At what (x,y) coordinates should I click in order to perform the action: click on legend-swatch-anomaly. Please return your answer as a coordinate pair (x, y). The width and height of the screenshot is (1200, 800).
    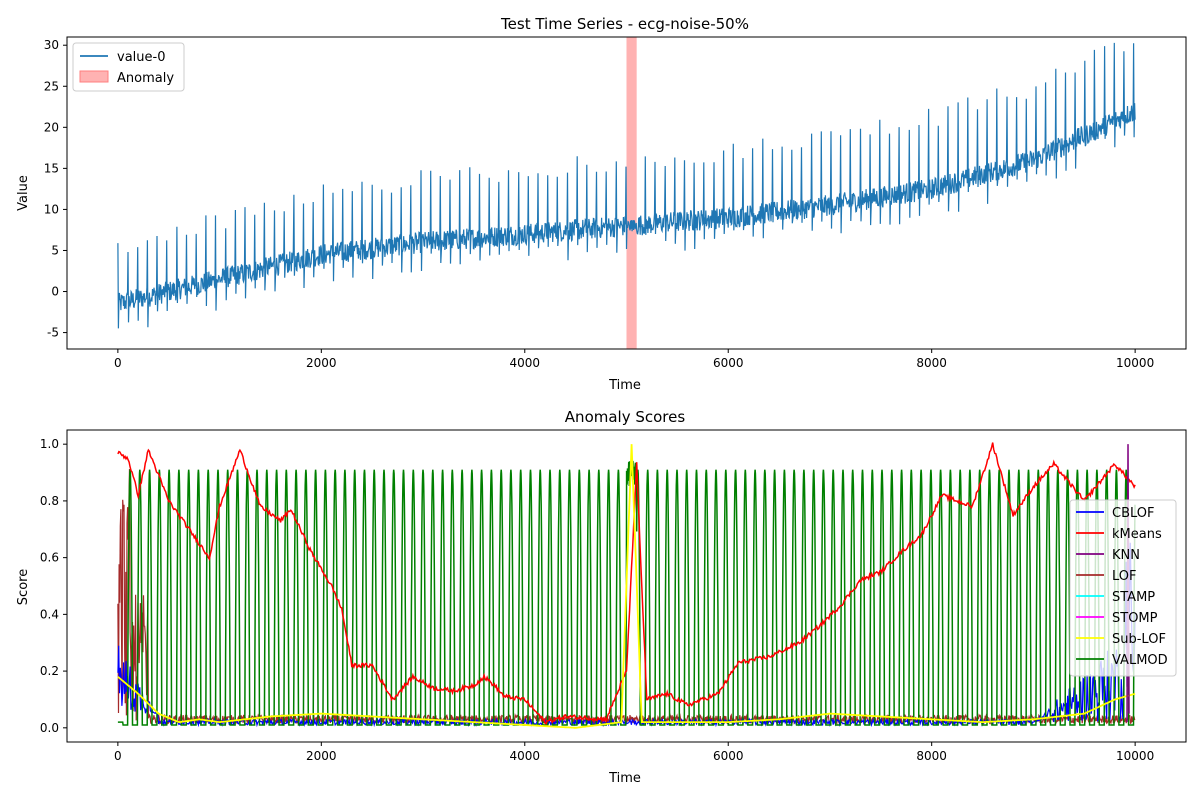
    Looking at the image, I should click on (94, 76).